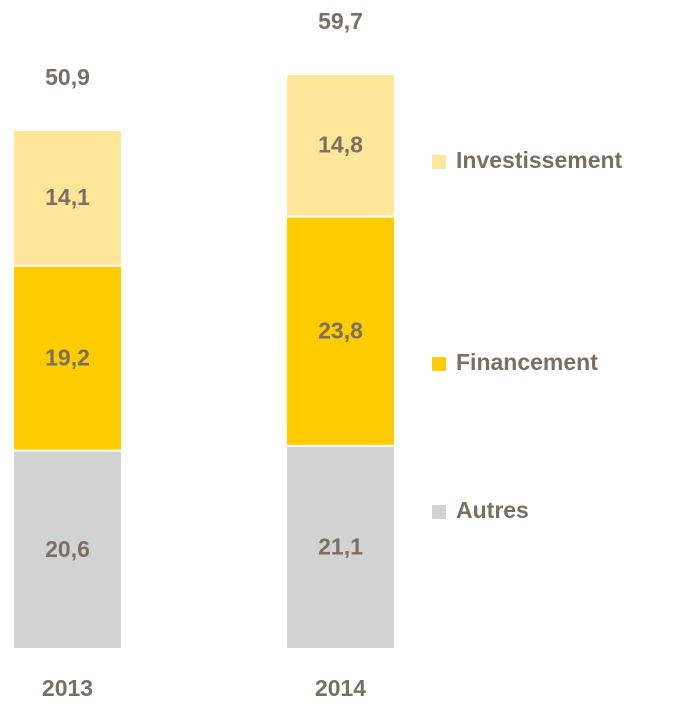 Image resolution: width=693 pixels, height=704 pixels. Describe the element at coordinates (67, 688) in the screenshot. I see `x-tick-label: 2013` at that location.